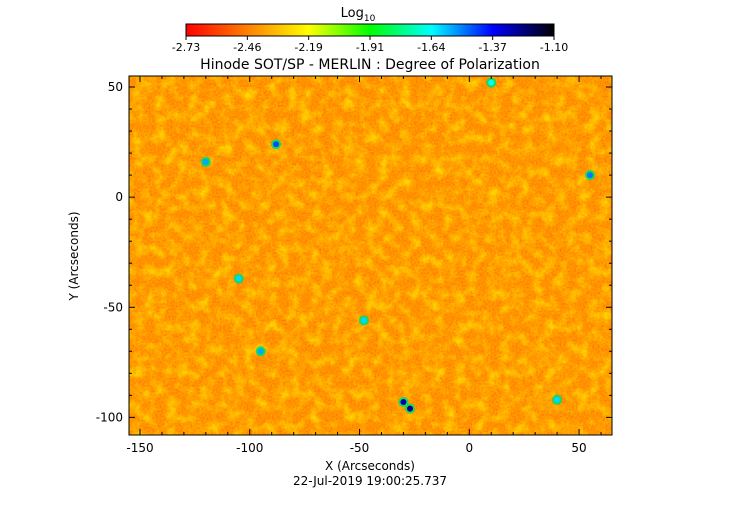  I want to click on x-tick-label: -100, so click(249, 448).